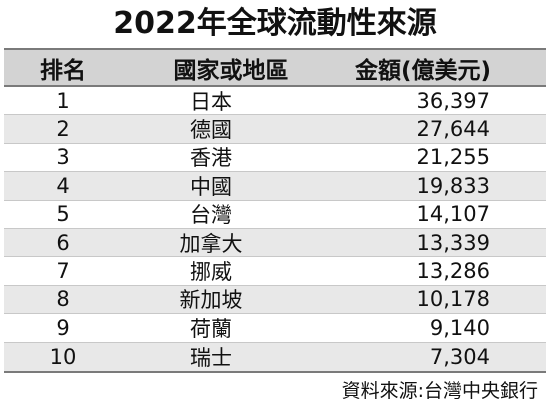  What do you see at coordinates (211, 101) in the screenshot?
I see `cell-country: 日本` at bounding box center [211, 101].